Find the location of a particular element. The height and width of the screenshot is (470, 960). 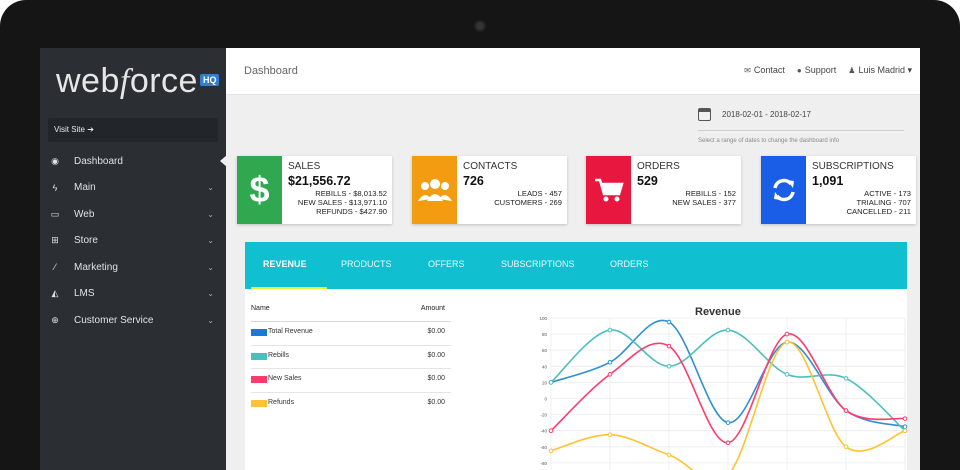

stat-card-contacts: CONTACTS 726 LEADS - 457 CUSTOMERS - 269 is located at coordinates (489, 190).